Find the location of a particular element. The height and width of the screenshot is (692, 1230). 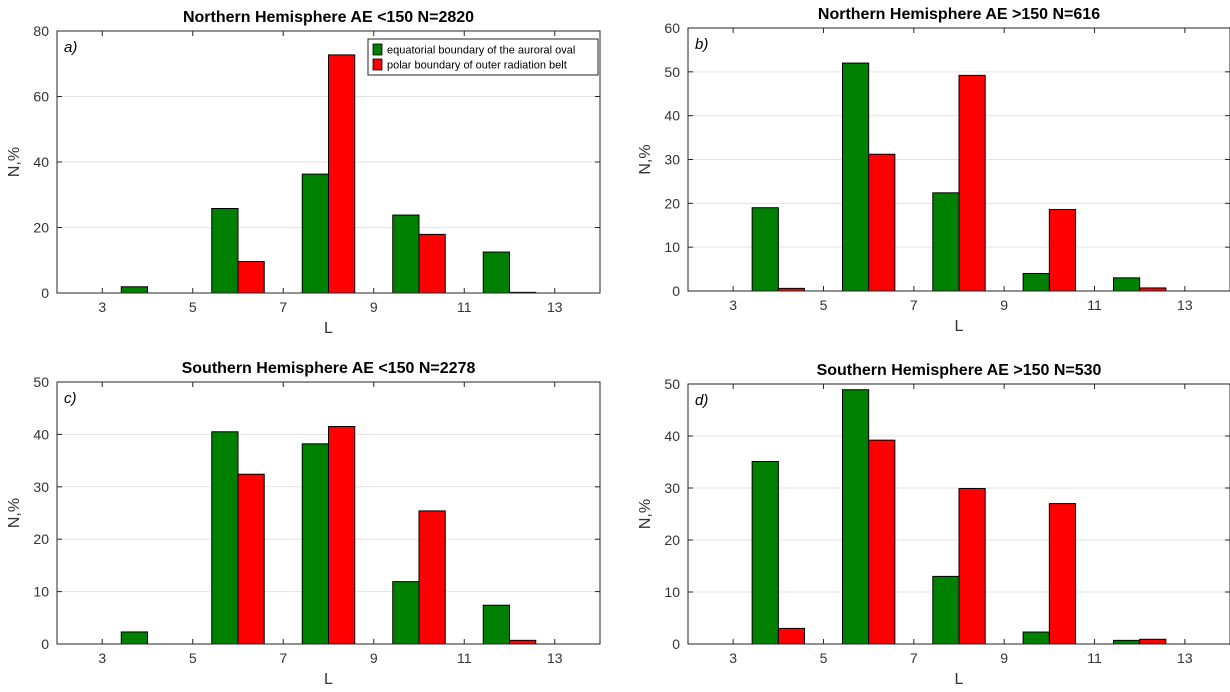

legend-label: equatorial boundary of the auroral oval is located at coordinates (481, 51).